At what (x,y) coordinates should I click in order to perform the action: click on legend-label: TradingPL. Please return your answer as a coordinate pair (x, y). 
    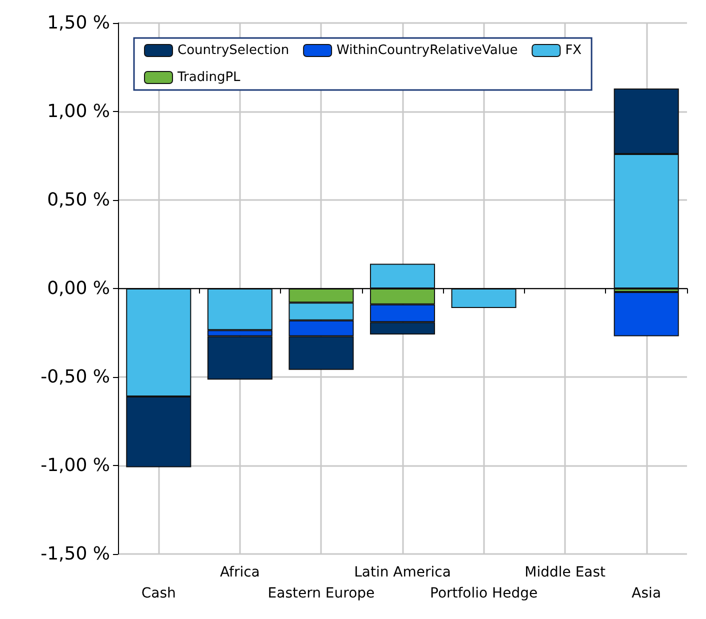
    Looking at the image, I should click on (209, 77).